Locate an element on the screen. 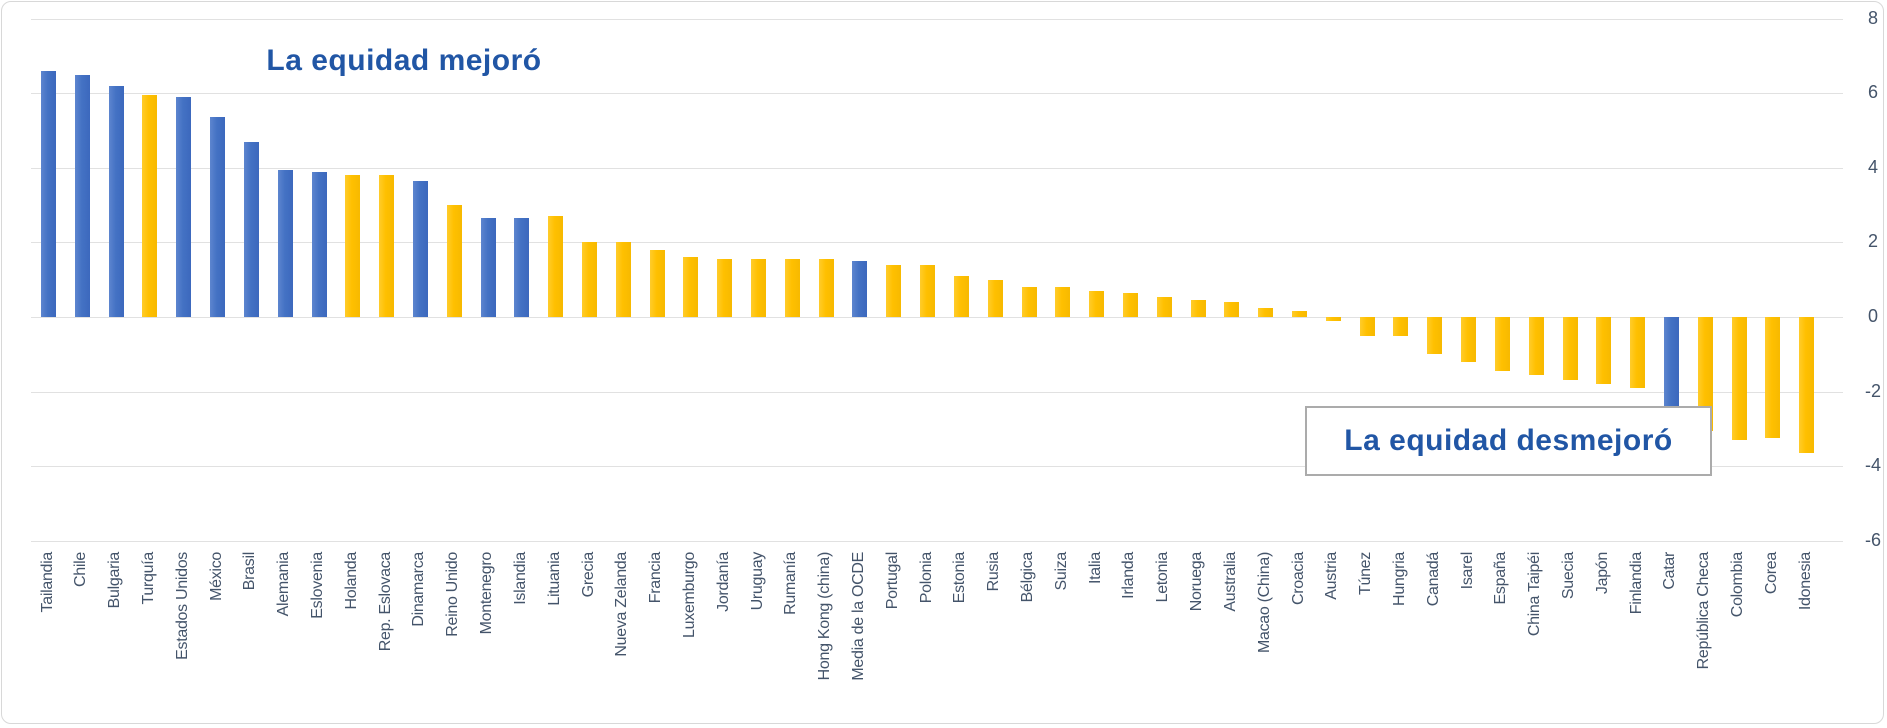 This screenshot has height=728, width=1887. x-label-grecia: Grecia is located at coordinates (588, 575).